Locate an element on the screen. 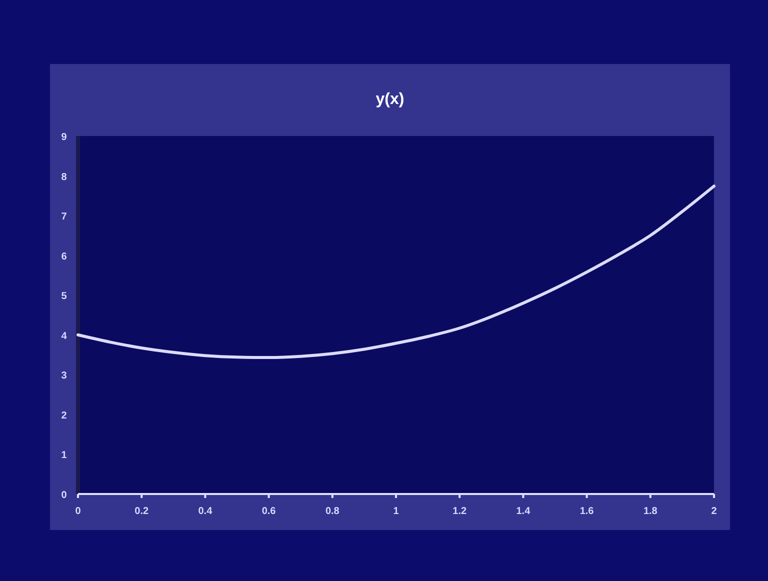 The height and width of the screenshot is (581, 768). y-tick-label: 2 is located at coordinates (64, 416).